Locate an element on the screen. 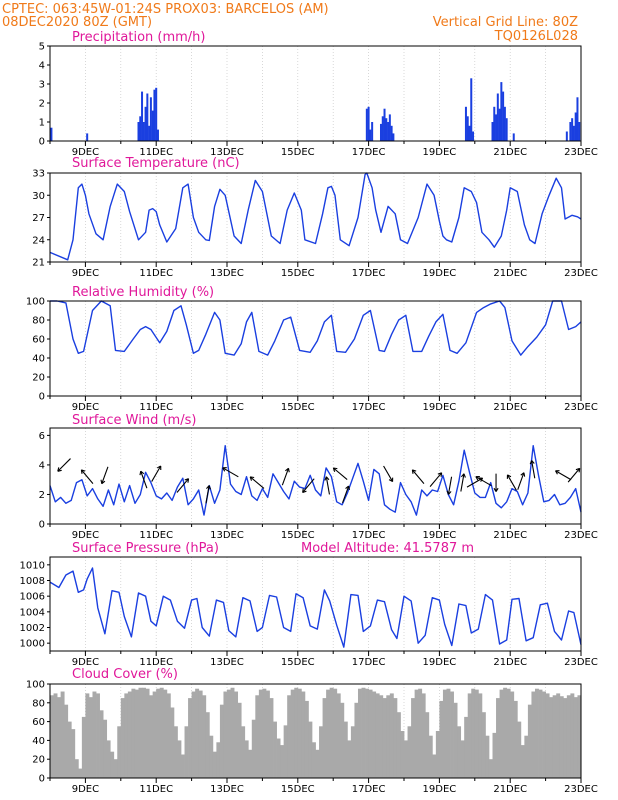  temperature-xtick-label: 21DEC is located at coordinates (510, 273).